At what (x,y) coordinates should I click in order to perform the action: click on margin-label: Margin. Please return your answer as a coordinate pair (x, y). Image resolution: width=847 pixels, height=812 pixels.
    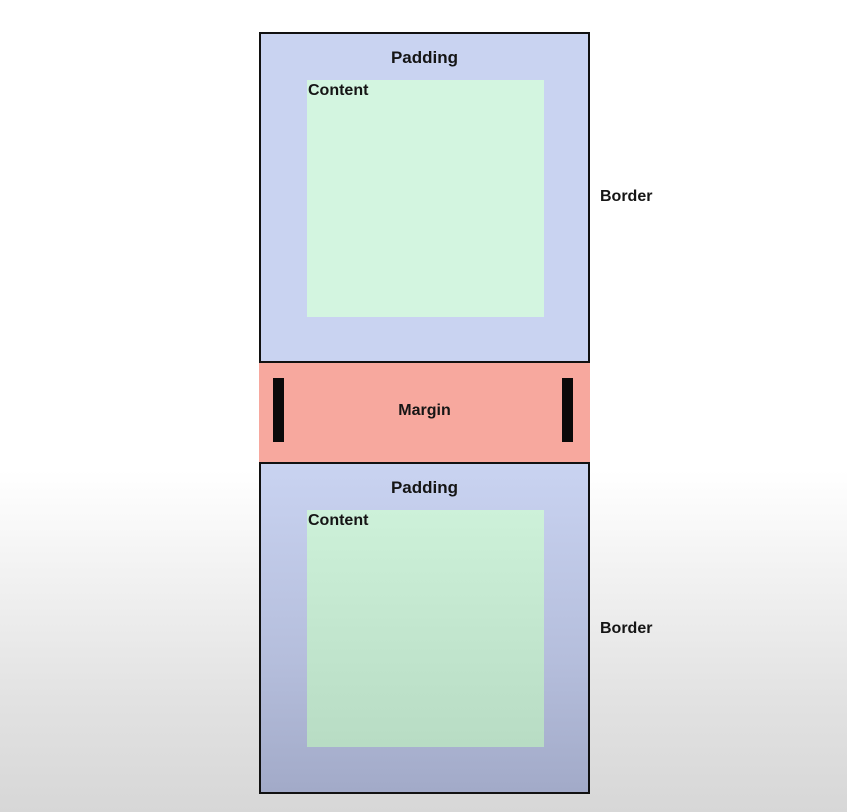
    Looking at the image, I should click on (424, 410).